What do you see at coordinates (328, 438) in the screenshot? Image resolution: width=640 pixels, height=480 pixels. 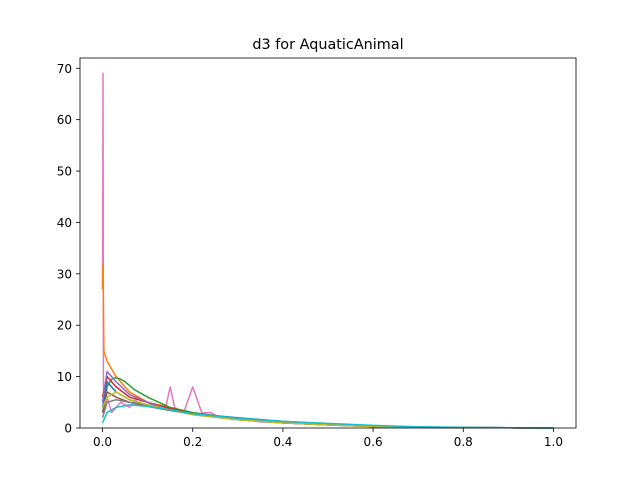 I see `x-axis-ticks: 0.0 0.2 0.4 0.6 0.8 1.0` at bounding box center [328, 438].